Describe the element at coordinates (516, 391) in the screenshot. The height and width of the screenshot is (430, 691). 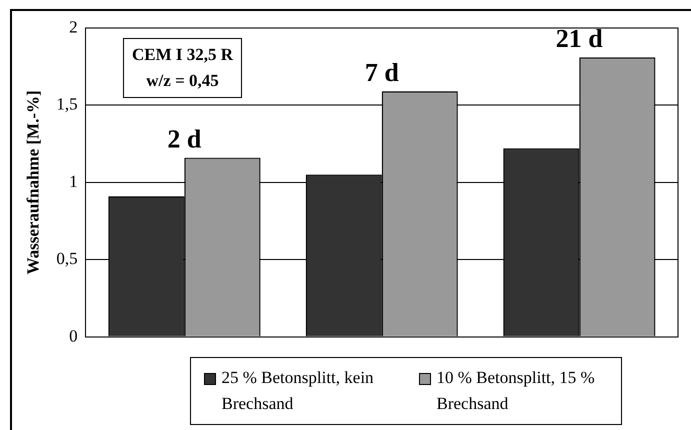
I see `legend-label: 10 % Betonsplitt, 15 % Brechsand` at that location.